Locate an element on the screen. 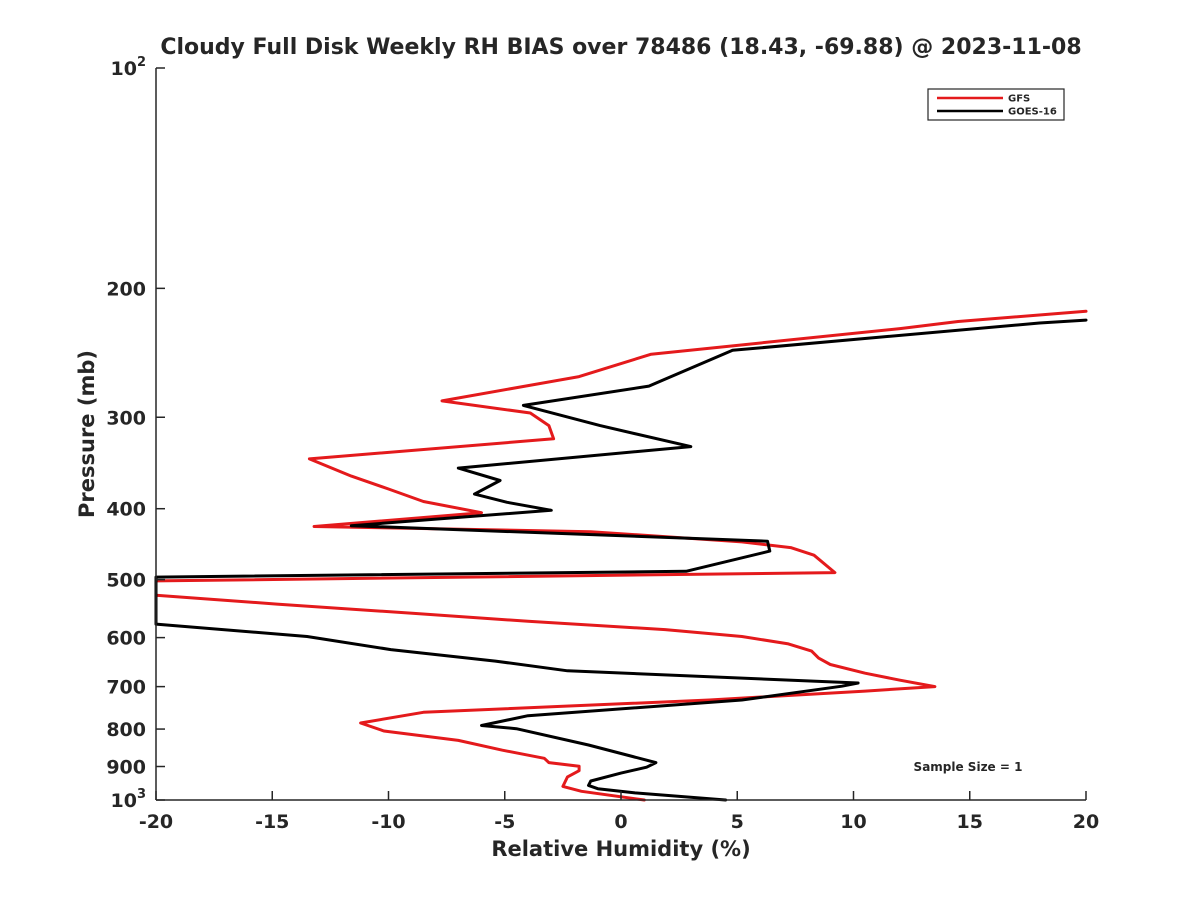 Image resolution: width=1200 pixels, height=900 pixels. x-tick-label: 0 is located at coordinates (620, 822).